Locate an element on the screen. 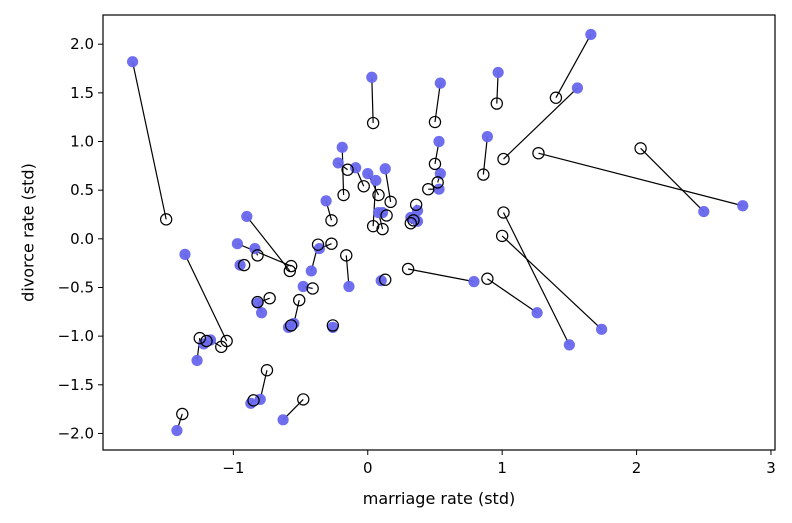 This screenshot has height=523, width=792. x-axis-label: marriage rate (std) is located at coordinates (439, 498).